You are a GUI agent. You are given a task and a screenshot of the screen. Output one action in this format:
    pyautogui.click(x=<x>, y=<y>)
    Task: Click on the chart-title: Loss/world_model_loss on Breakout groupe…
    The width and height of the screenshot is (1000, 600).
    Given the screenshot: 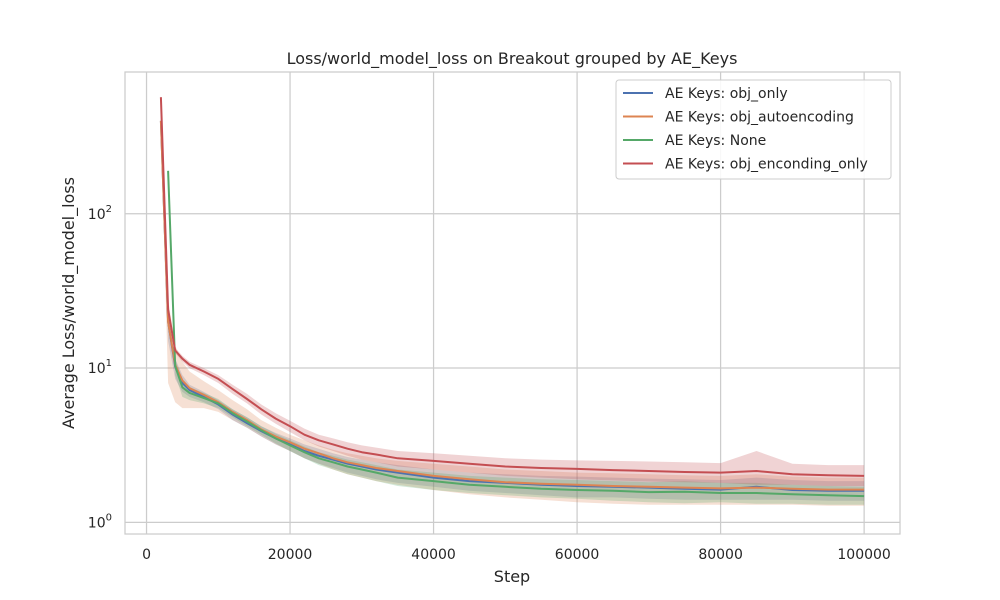 What is the action you would take?
    pyautogui.click(x=512, y=59)
    